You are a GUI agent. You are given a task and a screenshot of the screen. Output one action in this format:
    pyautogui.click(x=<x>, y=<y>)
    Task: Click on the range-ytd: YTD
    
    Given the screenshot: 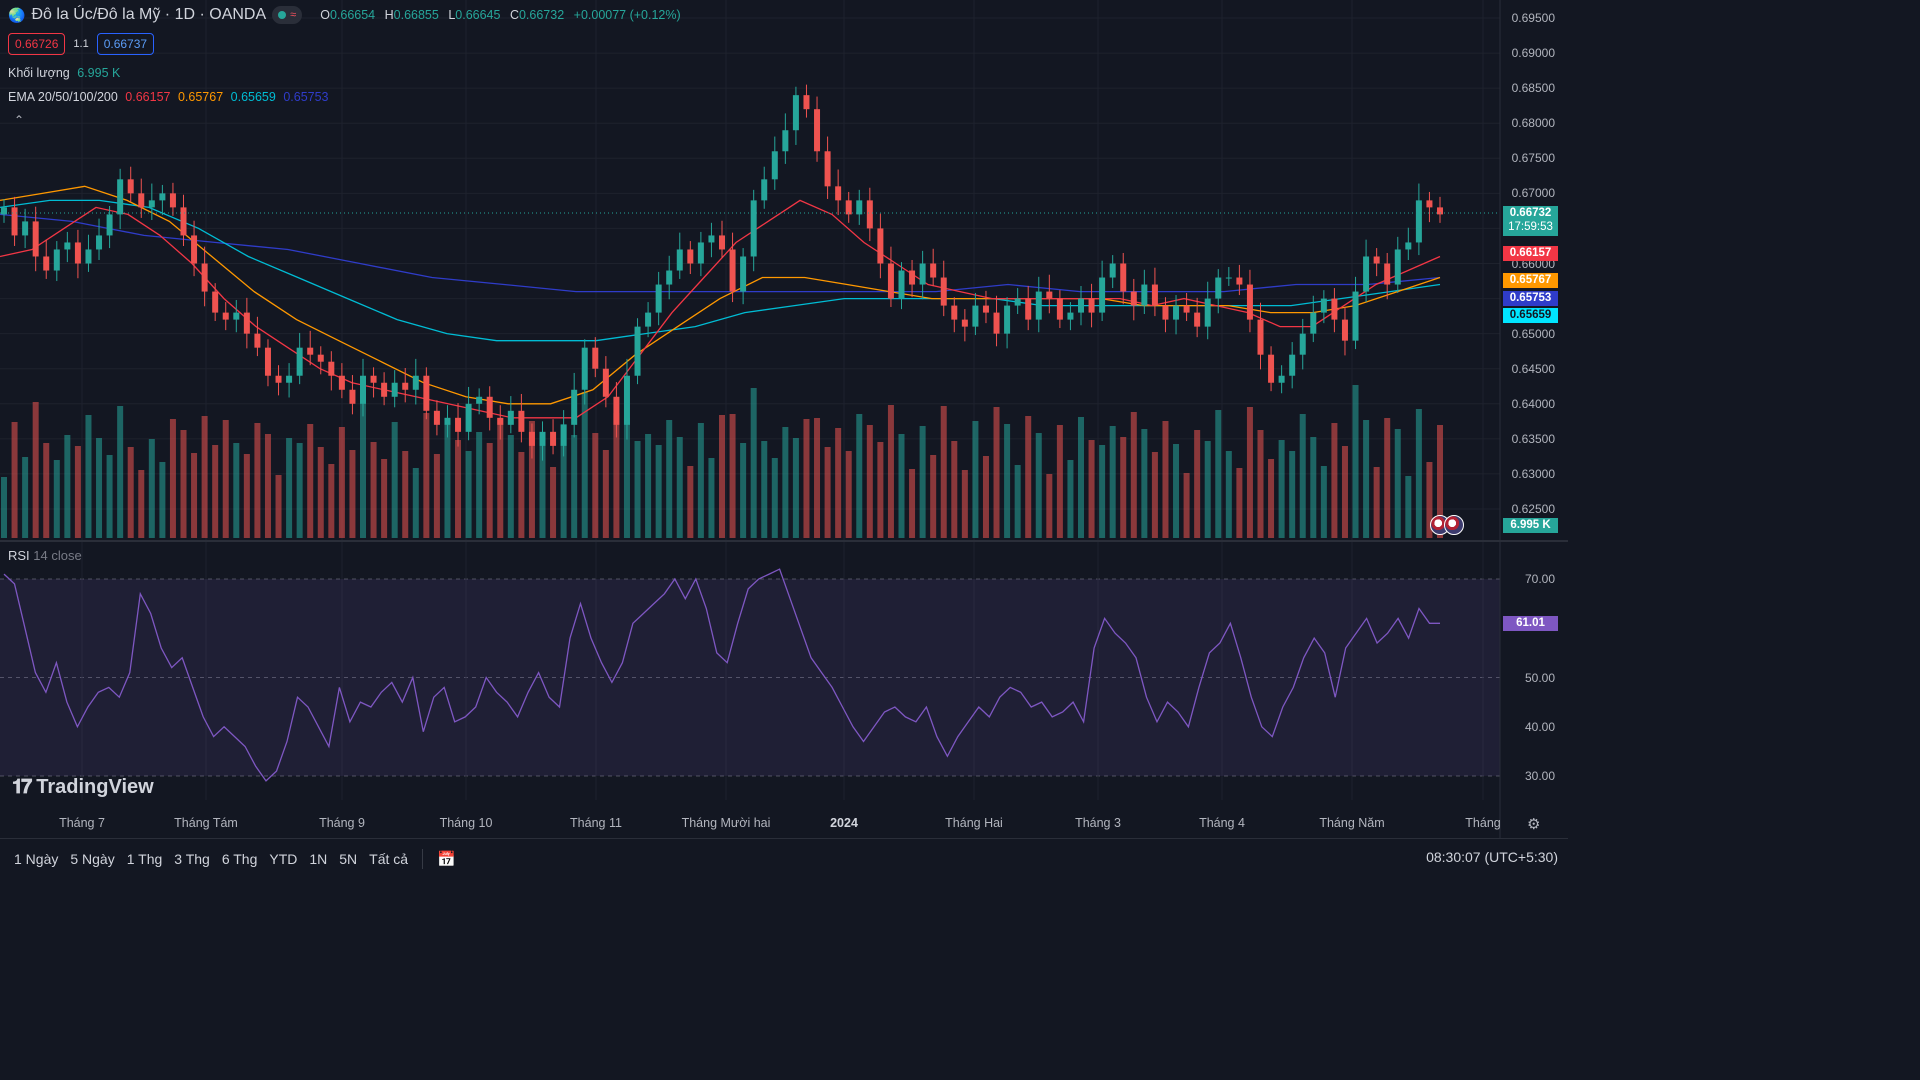 What is the action you would take?
    pyautogui.click(x=283, y=859)
    